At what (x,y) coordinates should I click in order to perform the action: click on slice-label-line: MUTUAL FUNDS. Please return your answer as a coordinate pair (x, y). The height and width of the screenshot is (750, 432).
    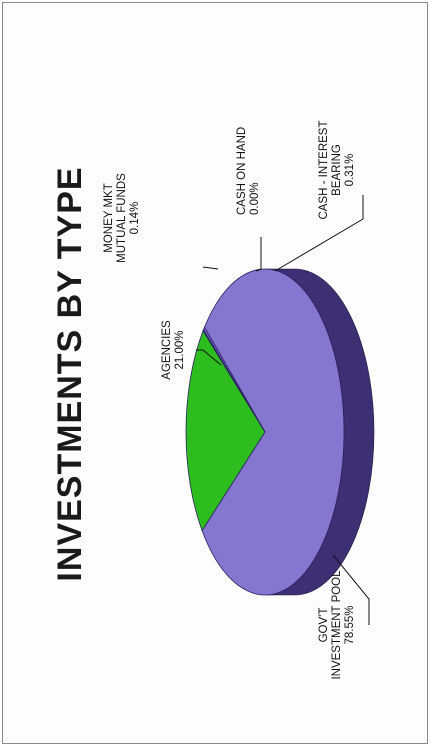
    Looking at the image, I should click on (122, 218).